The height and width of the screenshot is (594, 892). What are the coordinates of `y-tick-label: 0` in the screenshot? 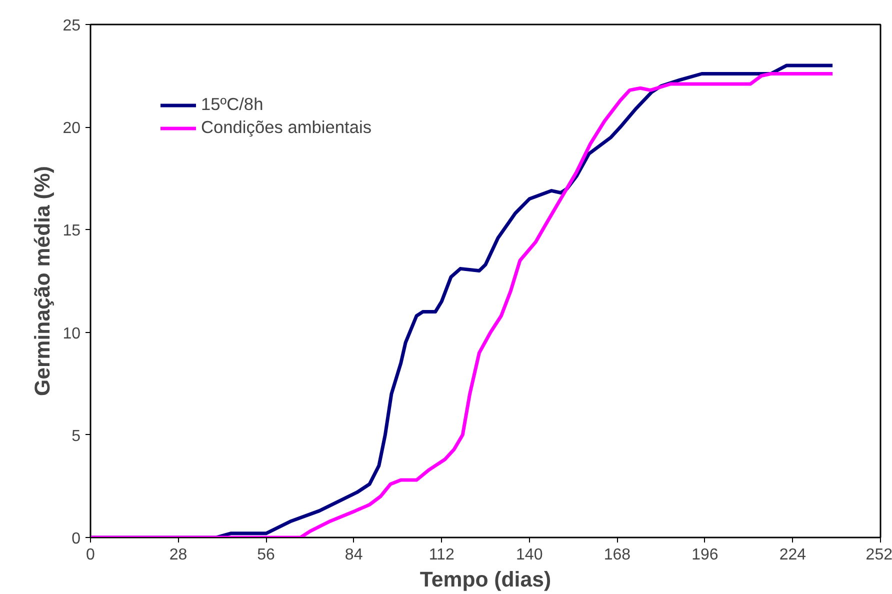 It's located at (76, 539).